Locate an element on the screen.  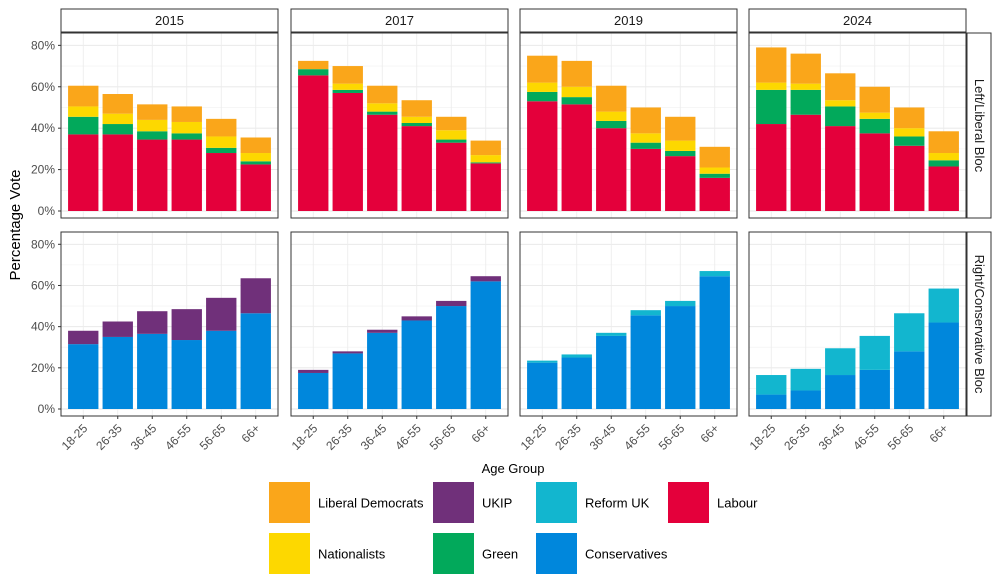
legend-item-reform-uk: Reform UK is located at coordinates (593, 502).